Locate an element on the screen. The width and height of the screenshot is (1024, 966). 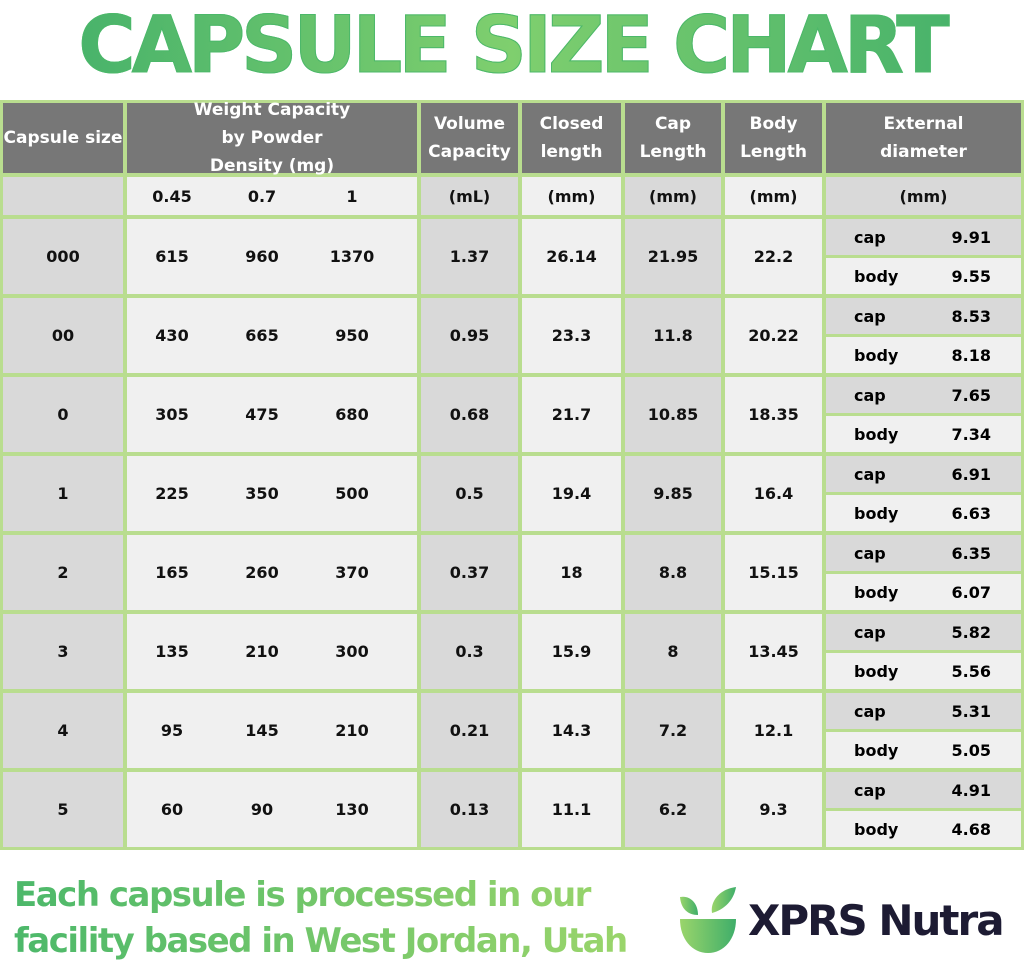
ext-cap-row: cap 7.65 is located at coordinates (923, 395).